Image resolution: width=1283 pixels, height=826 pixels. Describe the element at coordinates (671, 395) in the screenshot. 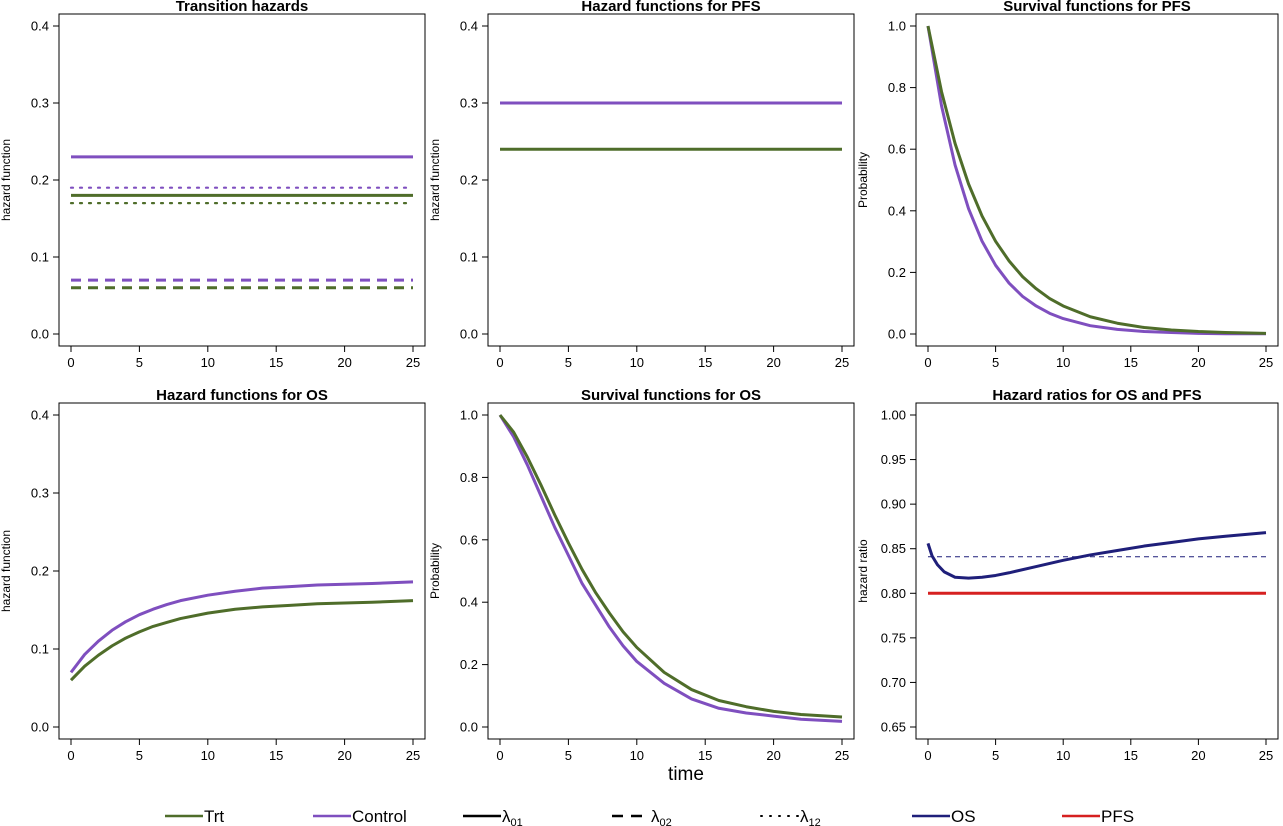

I see `panel-title: Survival functions for OS` at that location.